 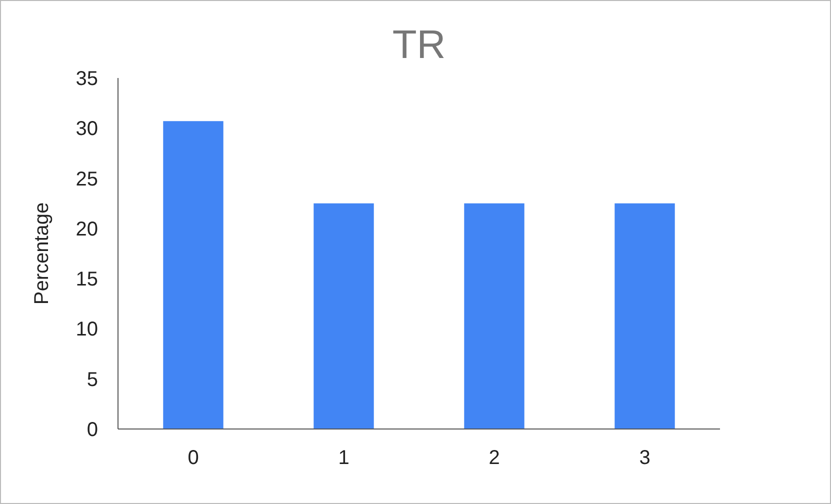 I want to click on y-tick-label: 30, so click(x=87, y=129).